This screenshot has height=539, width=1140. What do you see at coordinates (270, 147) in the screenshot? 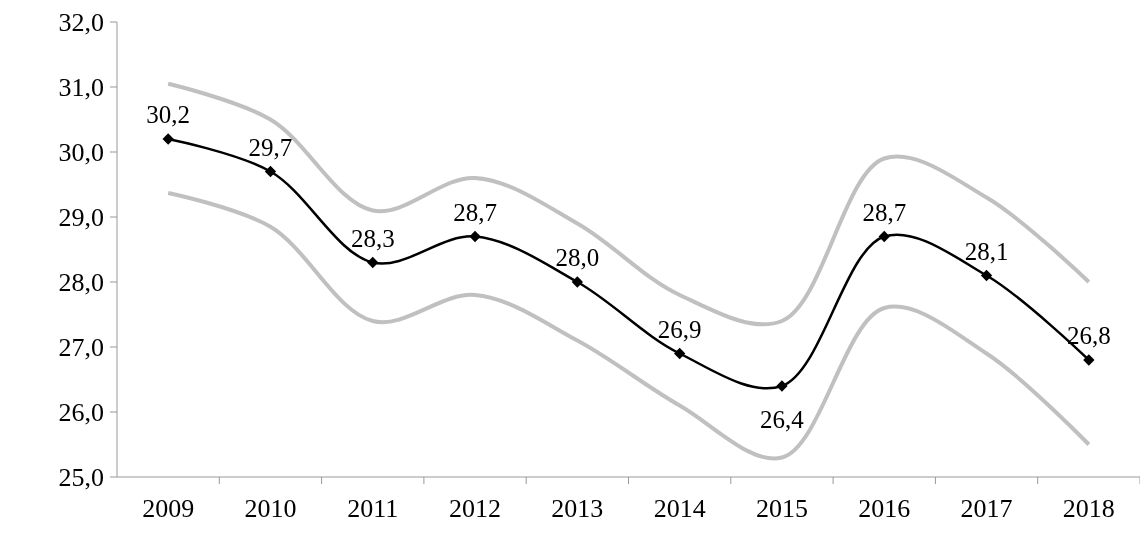
I see `data-label: 29,7` at bounding box center [270, 147].